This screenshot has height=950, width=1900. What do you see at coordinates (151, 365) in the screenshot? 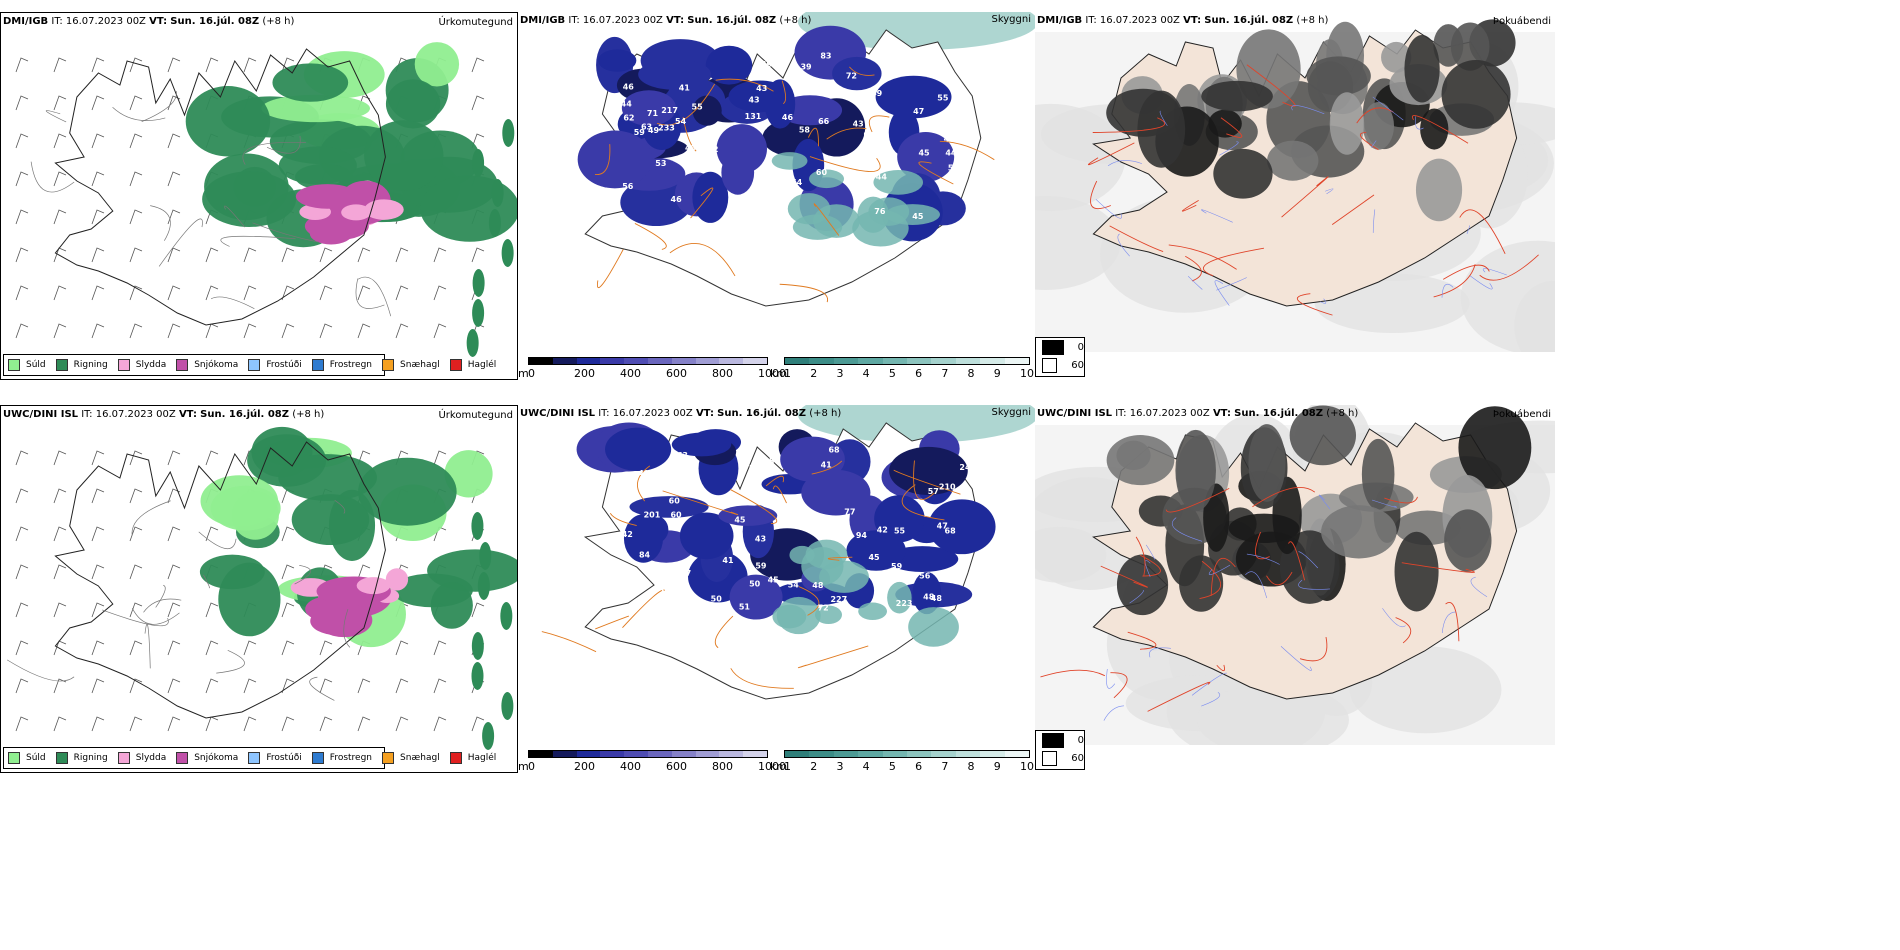
I see `legend-label: Slydda` at bounding box center [151, 365].